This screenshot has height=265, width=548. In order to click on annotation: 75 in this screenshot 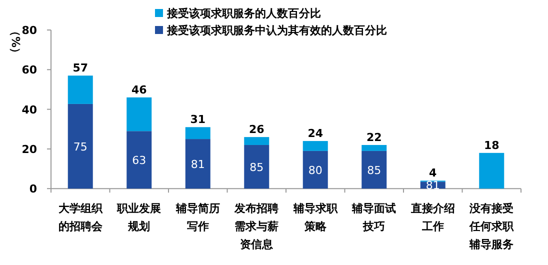, I will do `click(80, 147)`.